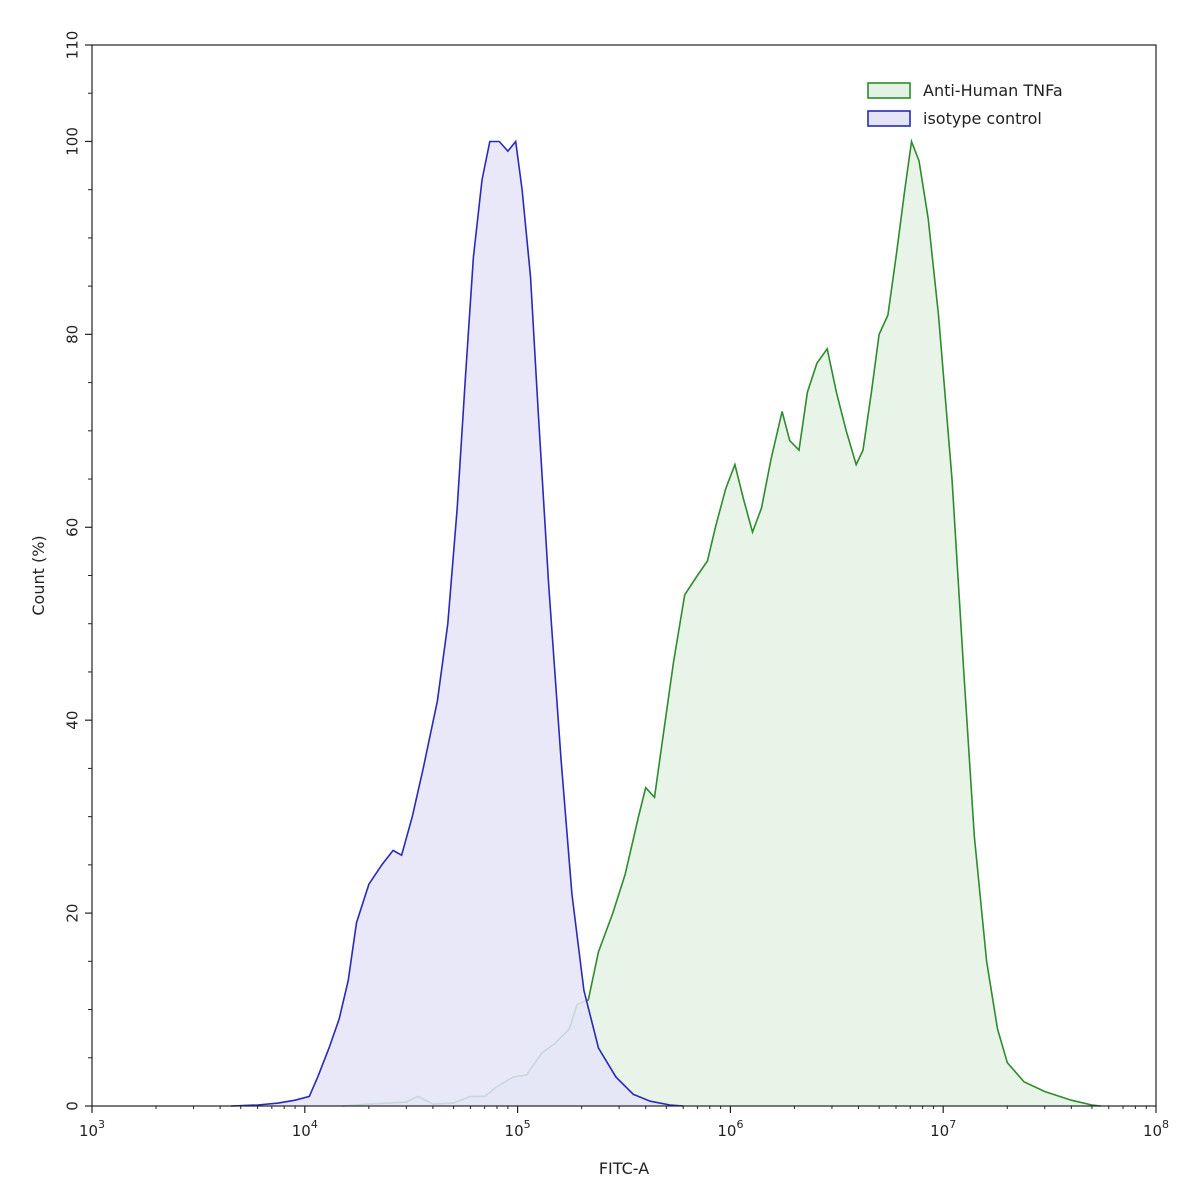 This screenshot has width=1197, height=1193. I want to click on legend-label-isotype-control: isotype control, so click(982, 118).